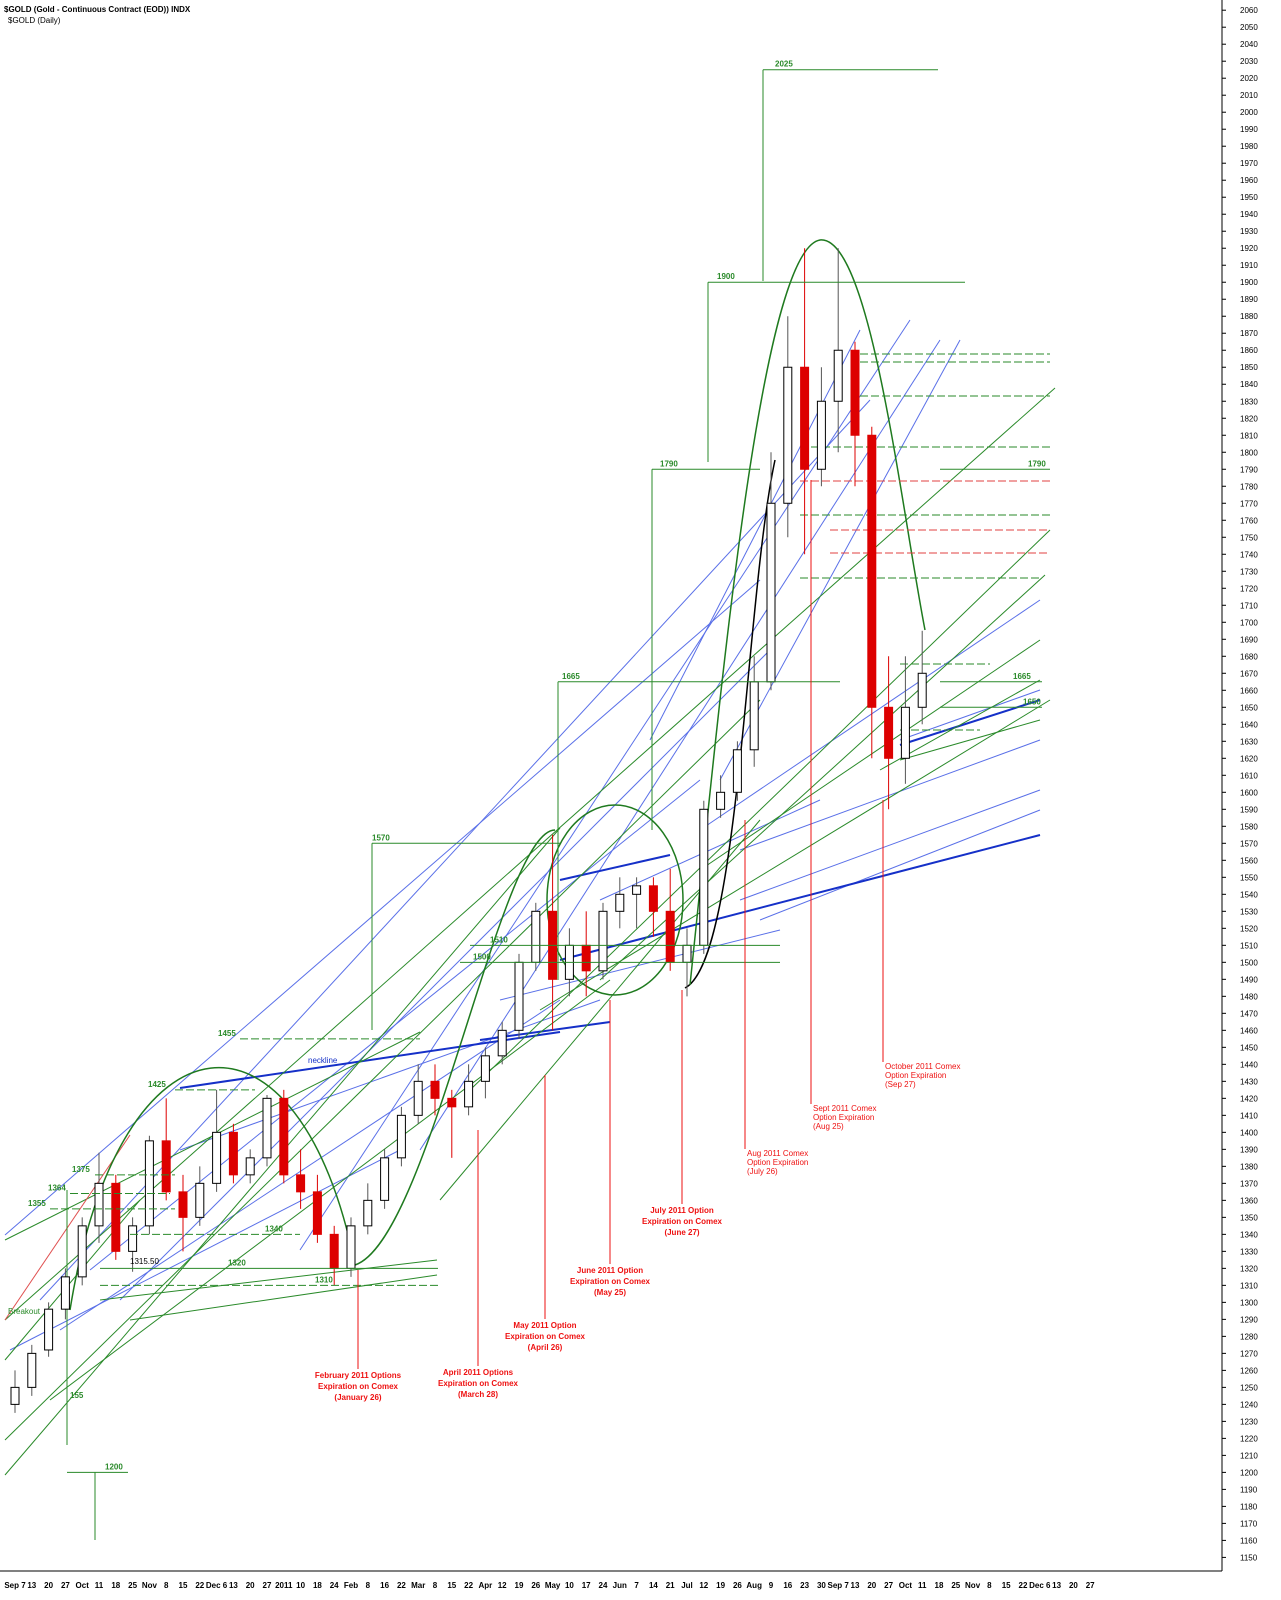 The height and width of the screenshot is (1600, 1281). I want to click on y-tick-label: 1930, so click(1249, 231).